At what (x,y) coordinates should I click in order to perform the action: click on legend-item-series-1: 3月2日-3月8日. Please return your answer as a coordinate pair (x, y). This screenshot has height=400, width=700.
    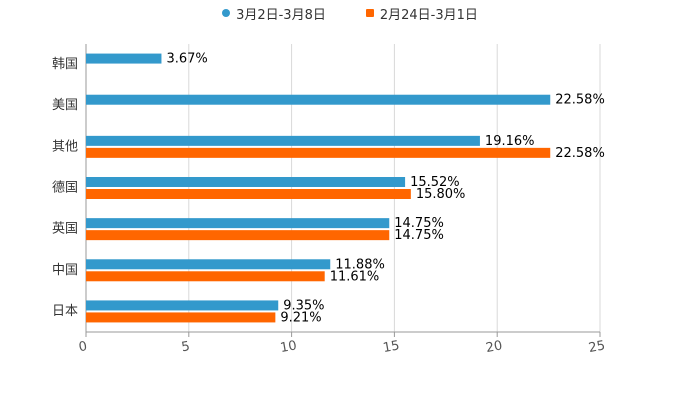
    Looking at the image, I should click on (274, 13).